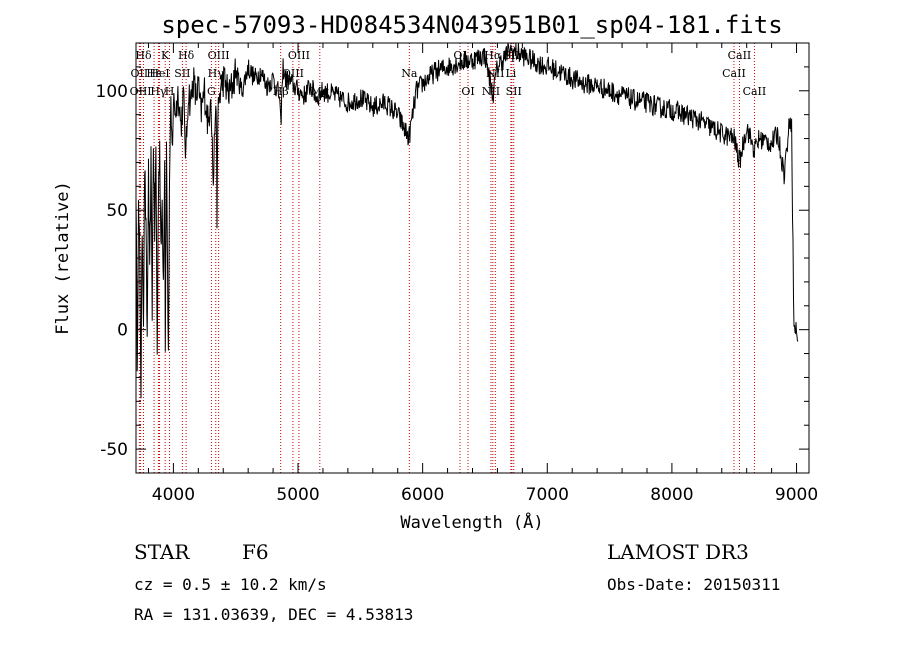 This screenshot has width=900, height=649. Describe the element at coordinates (114, 450) in the screenshot. I see `y-tick-label: -50` at that location.